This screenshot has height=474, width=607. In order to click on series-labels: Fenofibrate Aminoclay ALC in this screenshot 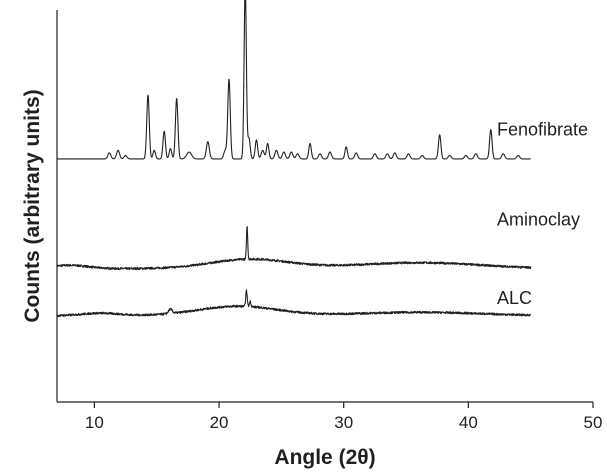, I will do `click(542, 213)`.